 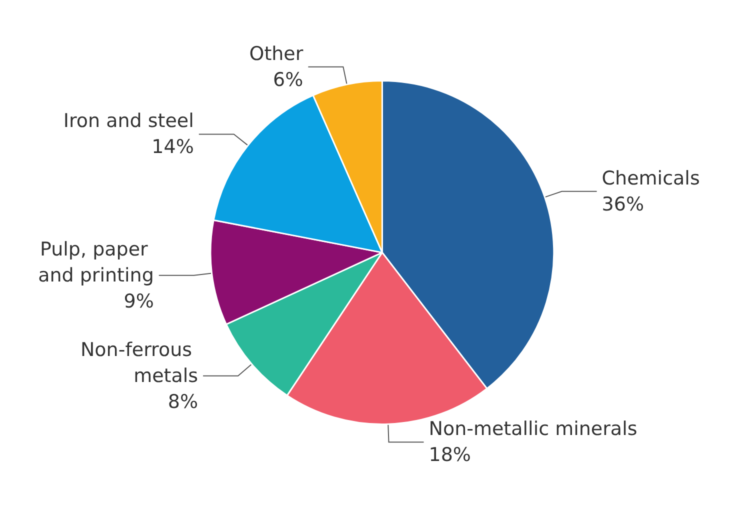 I want to click on data-label: 14%, so click(x=173, y=147).